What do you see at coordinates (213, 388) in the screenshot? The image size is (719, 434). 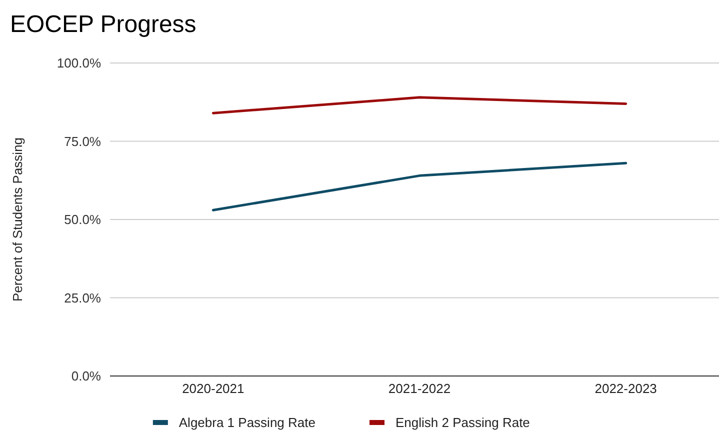 I see `x-tick-label: 2020-2021` at bounding box center [213, 388].